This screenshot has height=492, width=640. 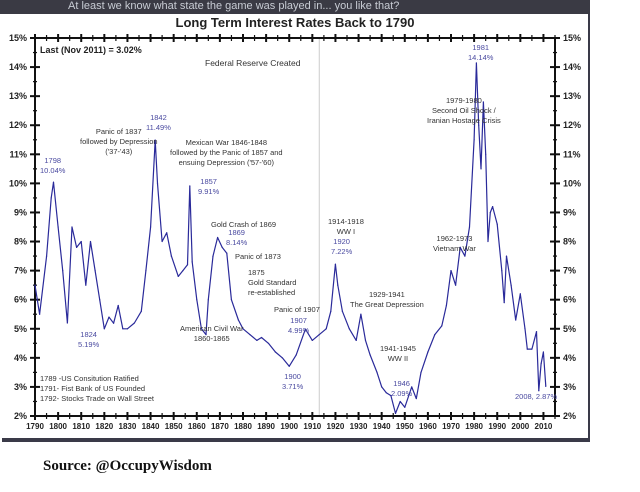 I want to click on y-tick-label-right: 4%, so click(x=569, y=358).